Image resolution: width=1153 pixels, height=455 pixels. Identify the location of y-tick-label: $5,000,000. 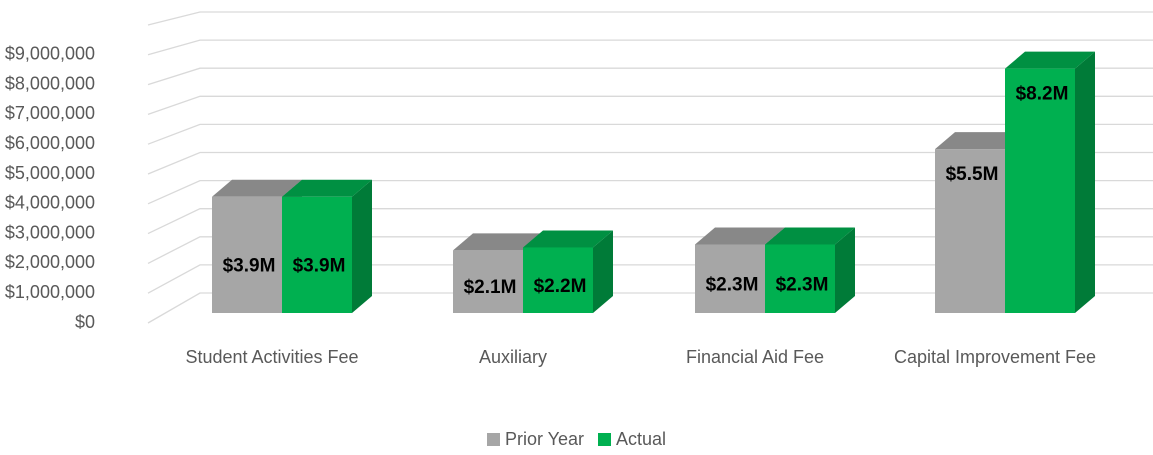
(50, 173).